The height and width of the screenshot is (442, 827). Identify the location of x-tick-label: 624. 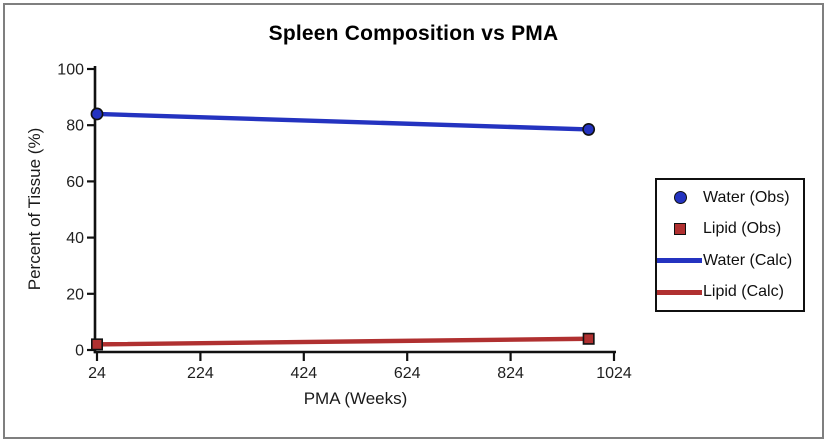
(407, 373).